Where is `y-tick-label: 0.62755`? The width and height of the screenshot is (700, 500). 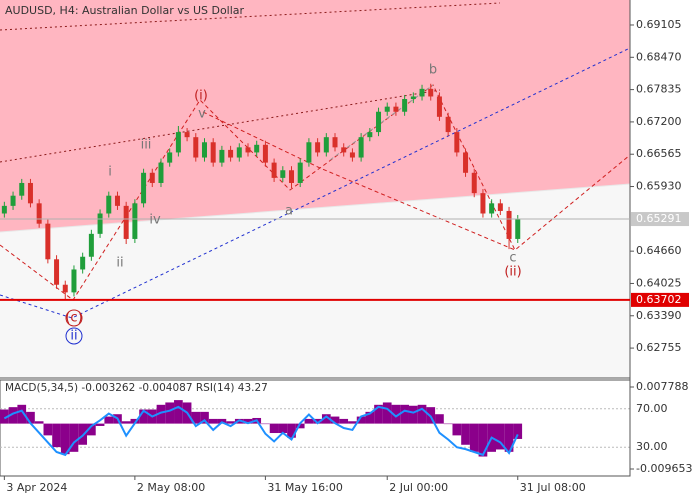
y-tick-label: 0.62755 is located at coordinates (659, 347).